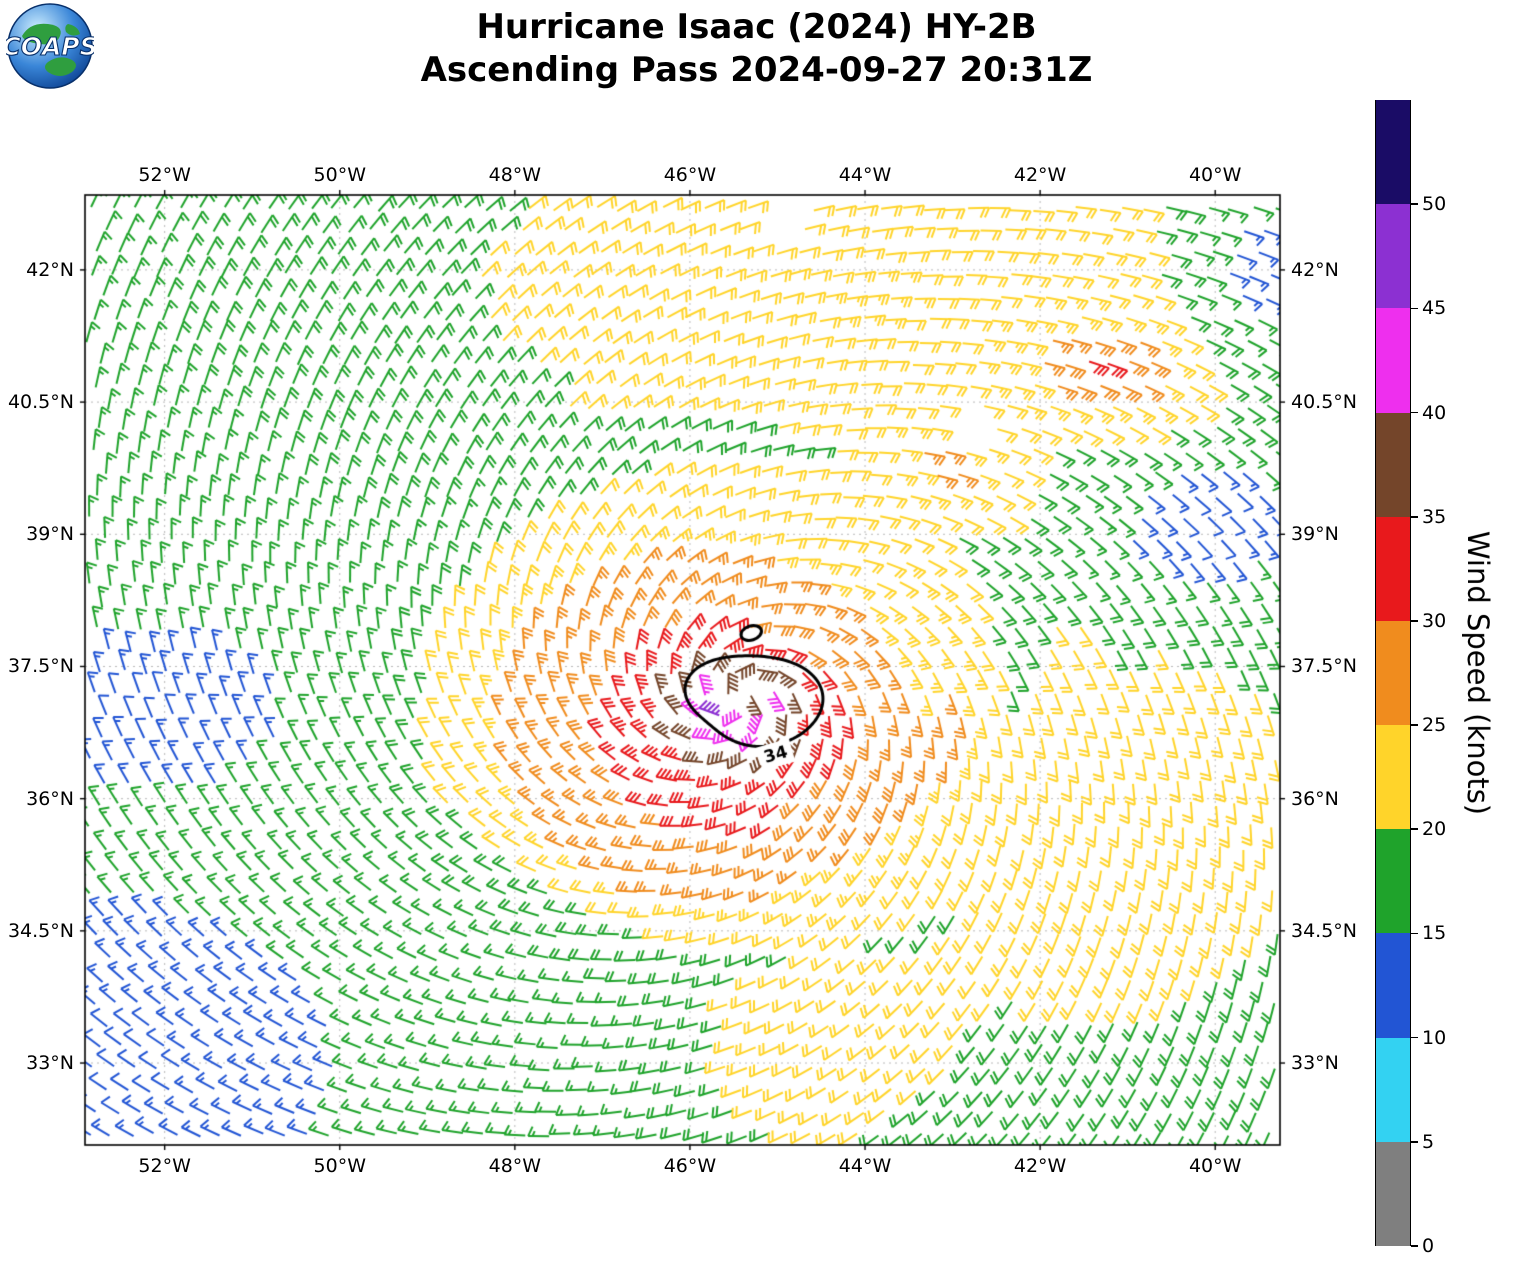  What do you see at coordinates (1434, 412) in the screenshot?
I see `colorbar-tick-label: 40` at bounding box center [1434, 412].